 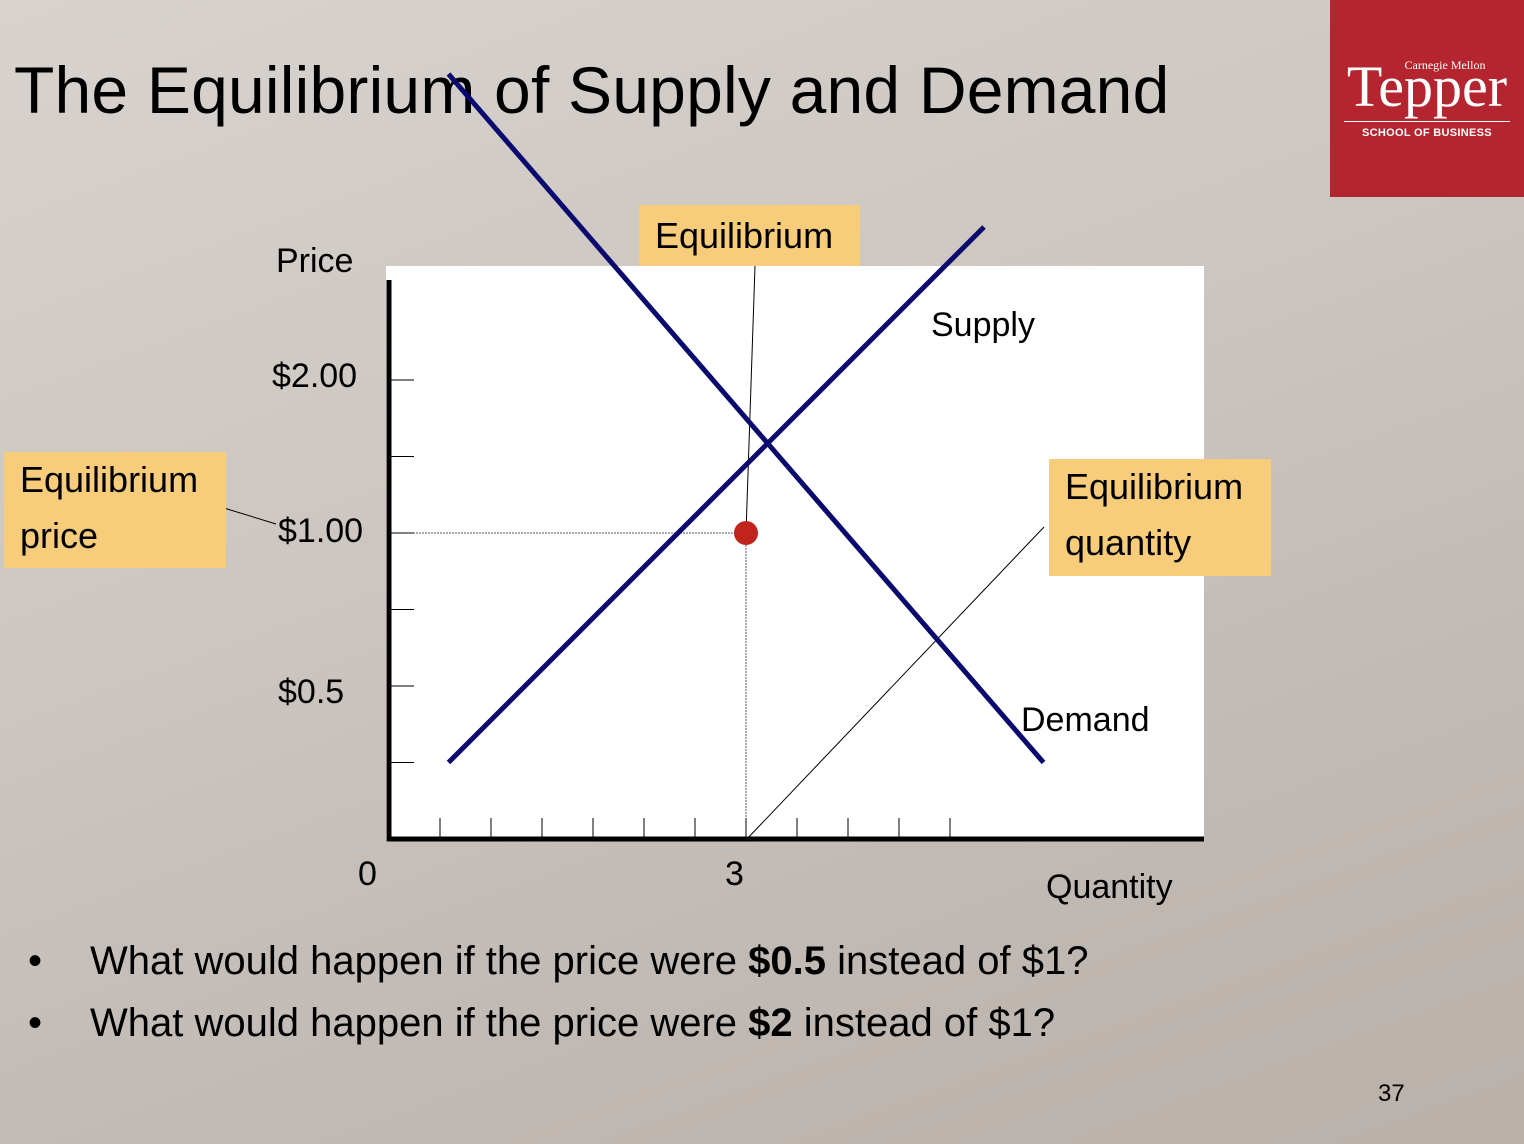 What do you see at coordinates (895, 683) in the screenshot?
I see `quantity-leader-line` at bounding box center [895, 683].